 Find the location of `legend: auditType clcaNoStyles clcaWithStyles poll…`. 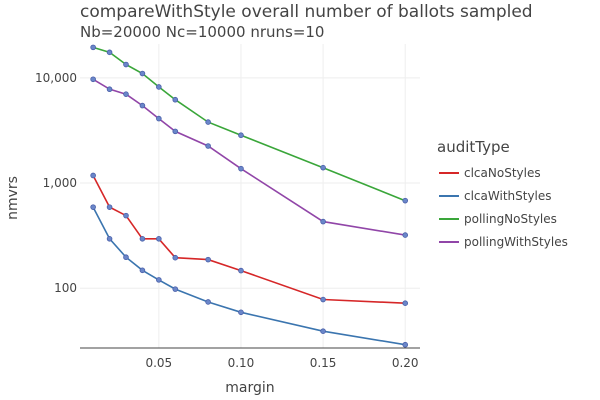

legend: auditType clcaNoStyles clcaWithStyles poll… is located at coordinates (502, 193).